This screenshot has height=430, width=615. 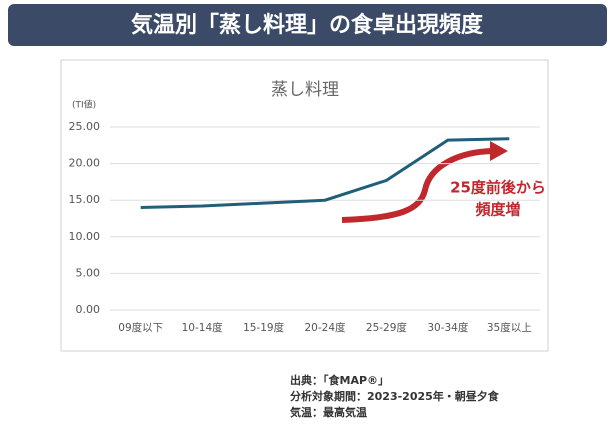 I want to click on header-title: 気温別「蒸し料理」の食卓出現頻度, so click(x=307, y=25).